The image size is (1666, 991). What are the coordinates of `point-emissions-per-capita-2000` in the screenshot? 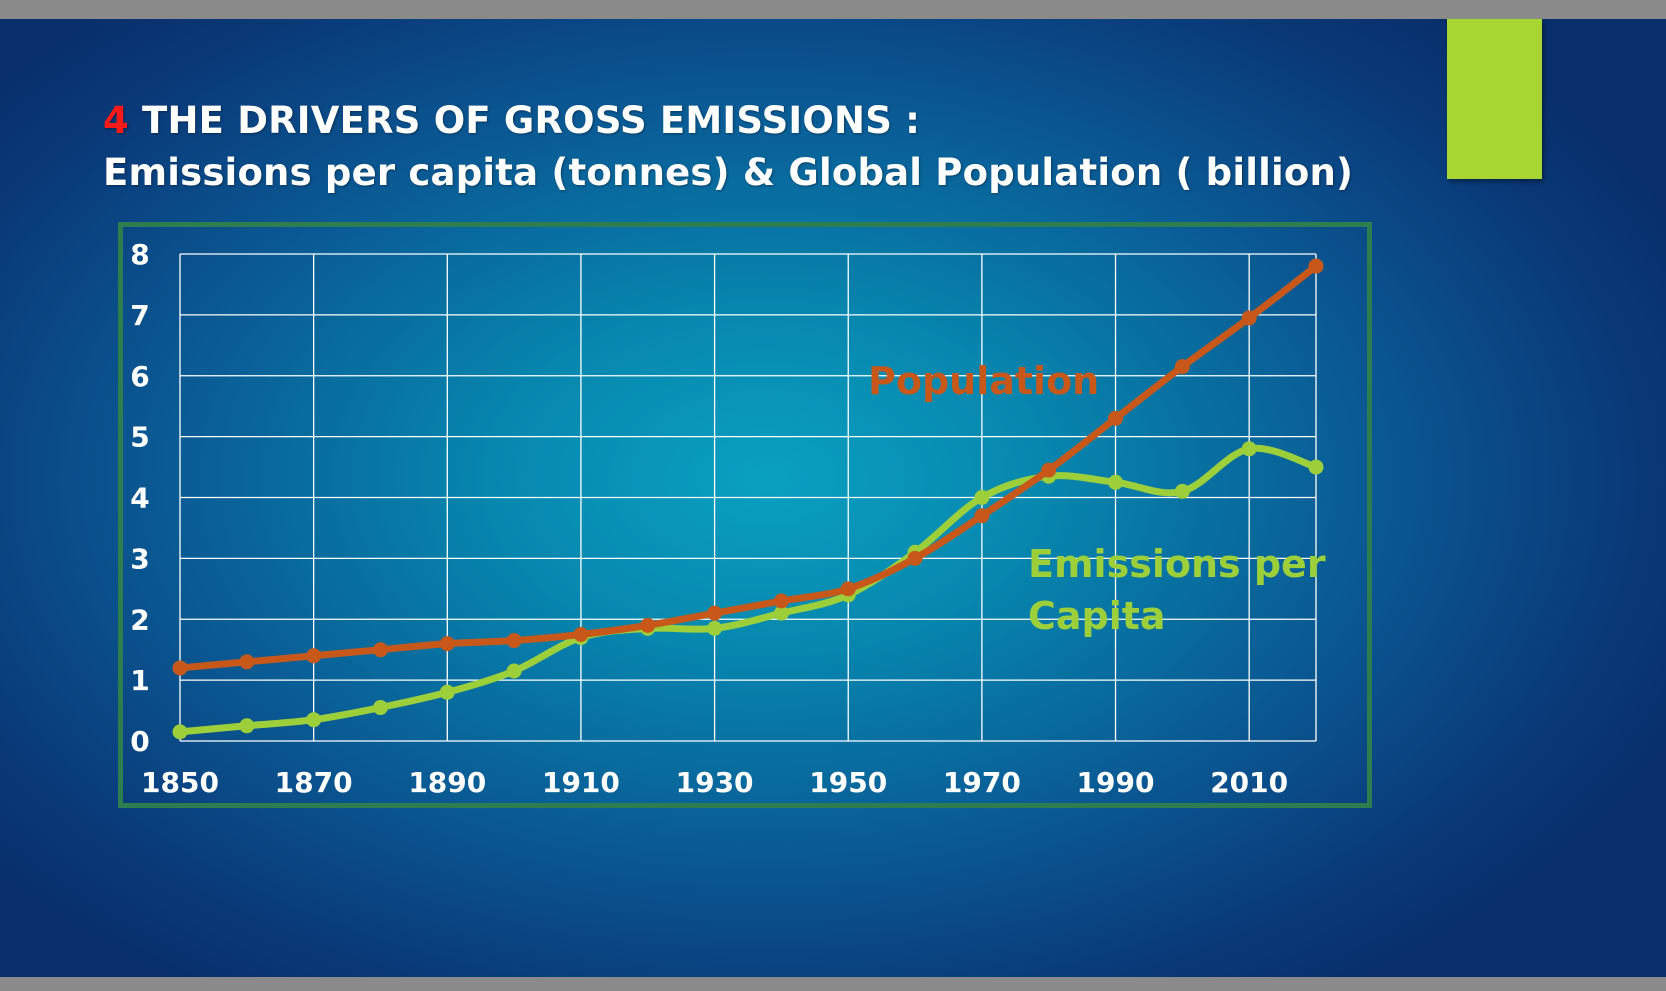 It's located at (1182, 491).